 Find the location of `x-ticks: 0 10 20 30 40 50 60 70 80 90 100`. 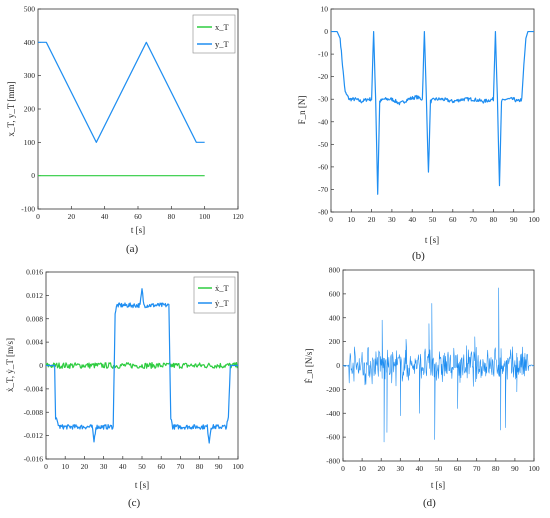

x-ticks: 0 10 20 30 40 50 60 70 80 90 100 is located at coordinates (440, 465).